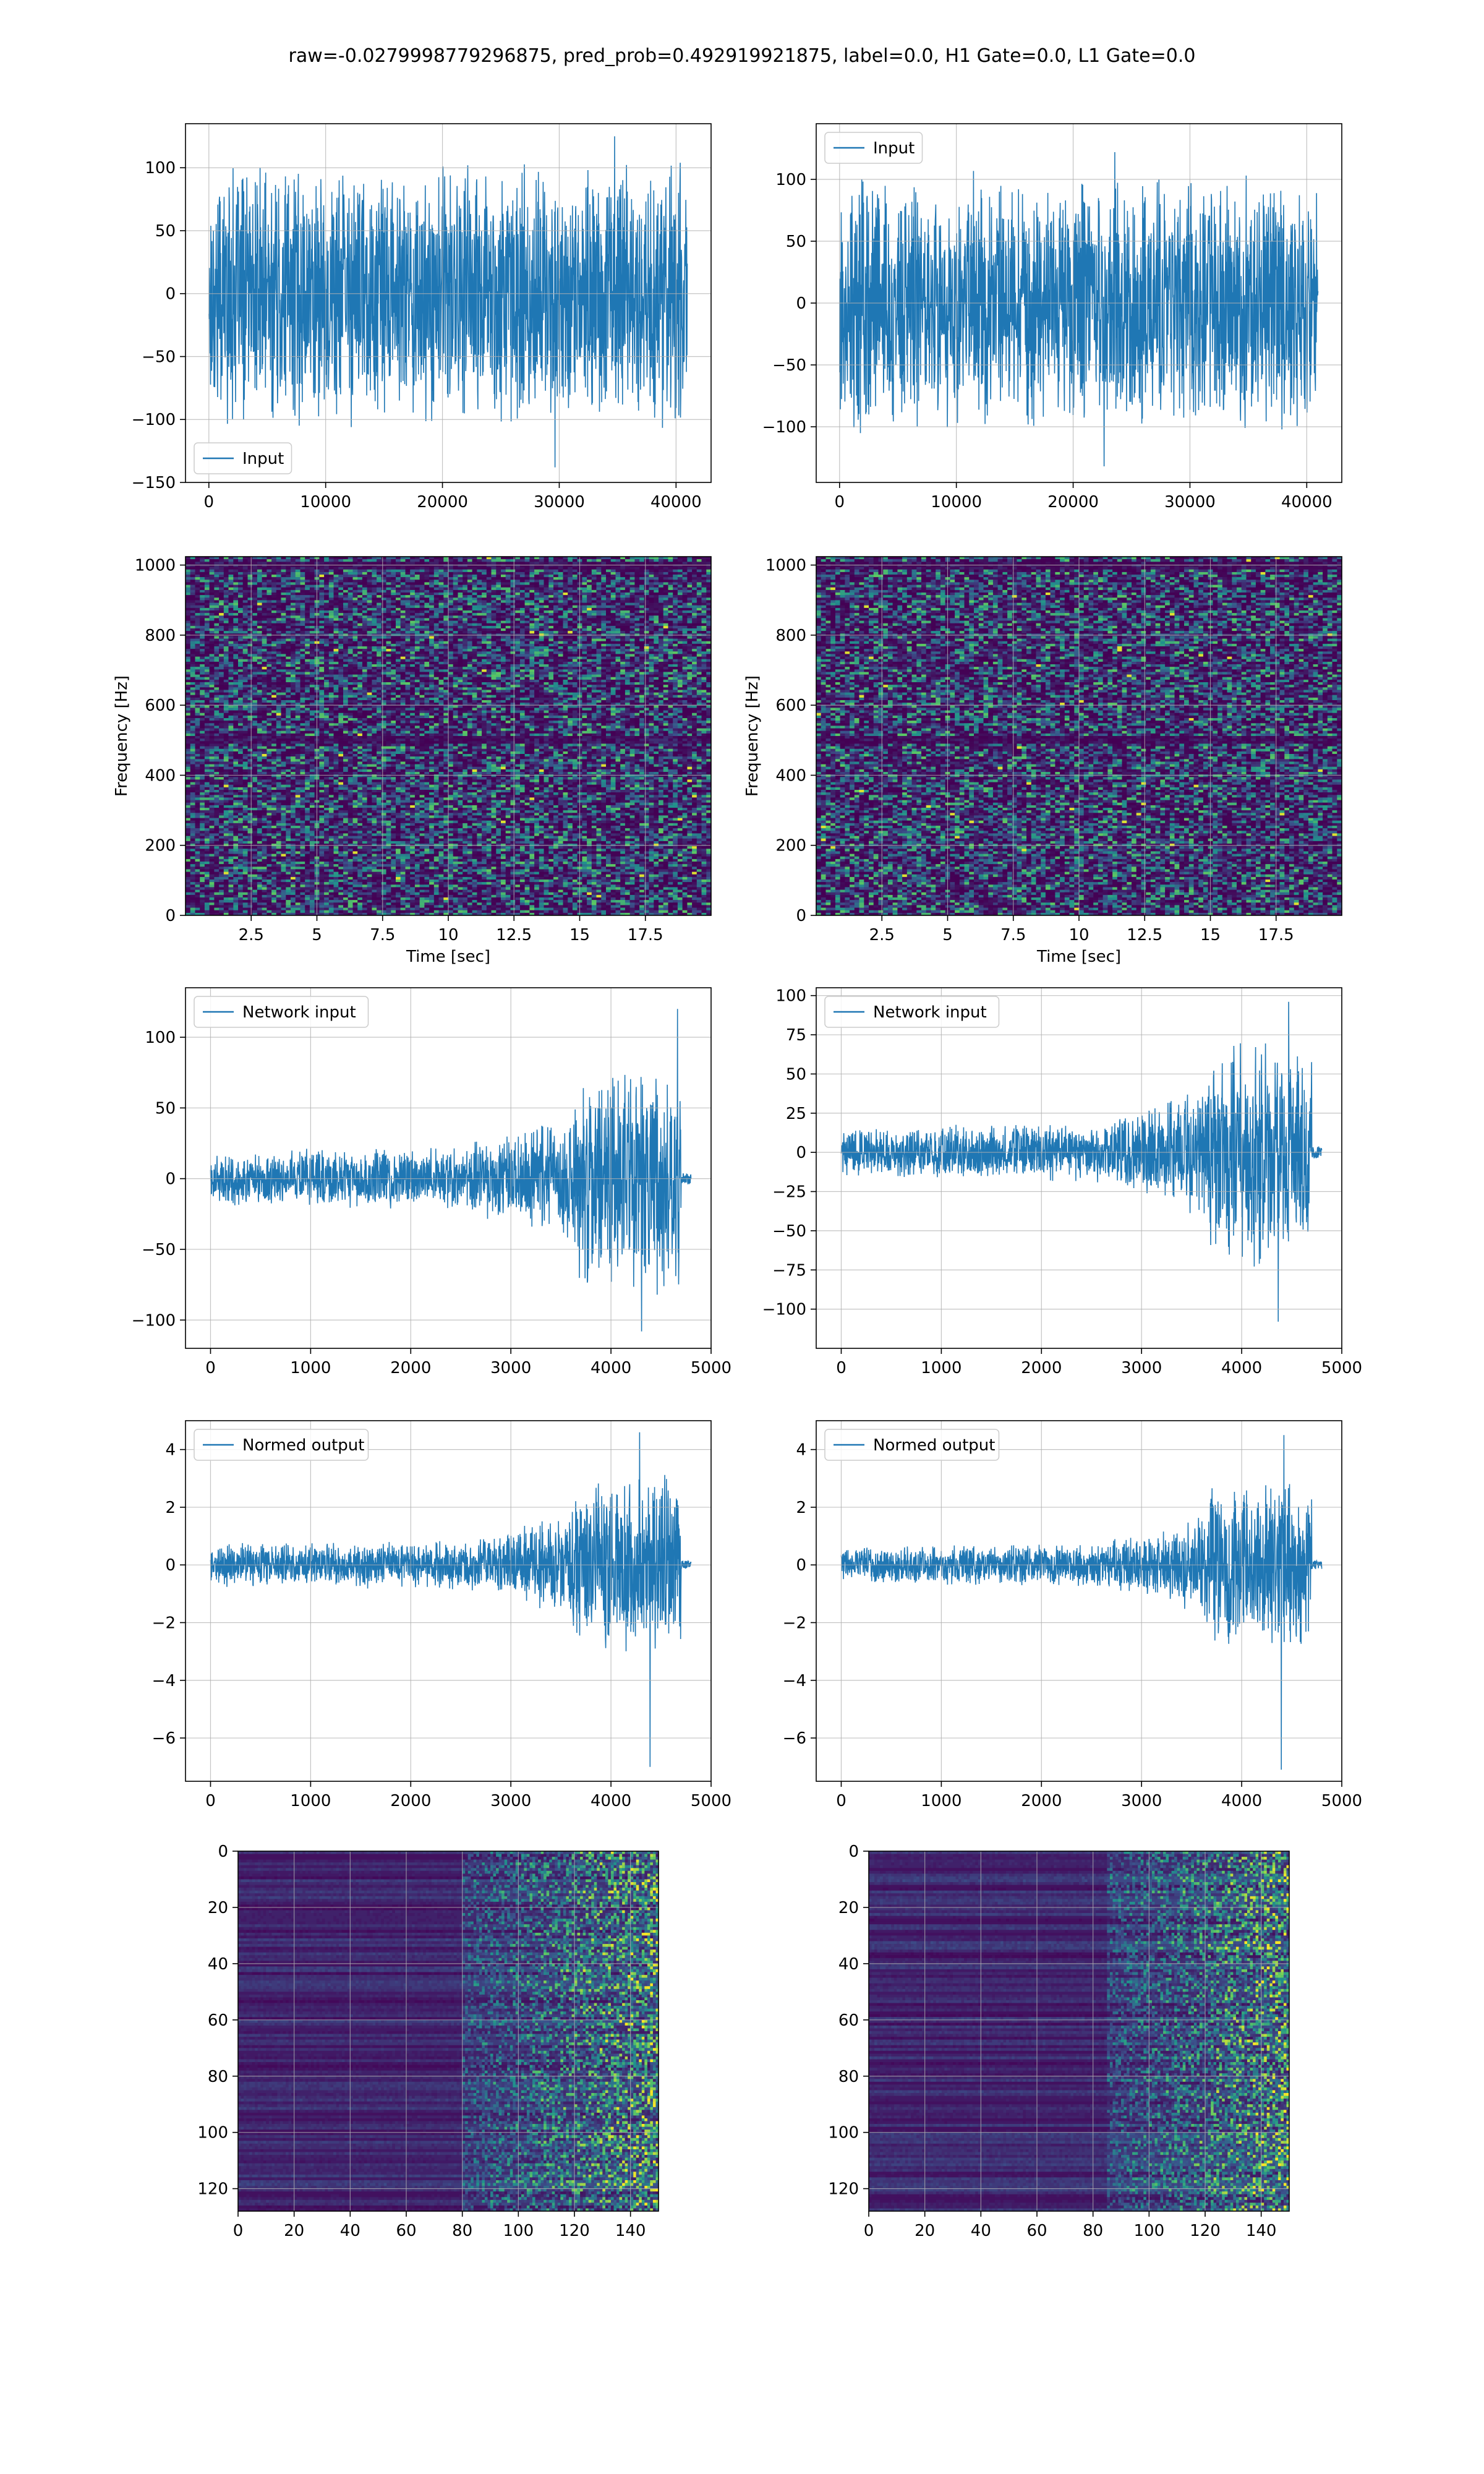 The width and height of the screenshot is (1484, 2474). What do you see at coordinates (630, 2231) in the screenshot?
I see `x-tick-label: 140` at bounding box center [630, 2231].